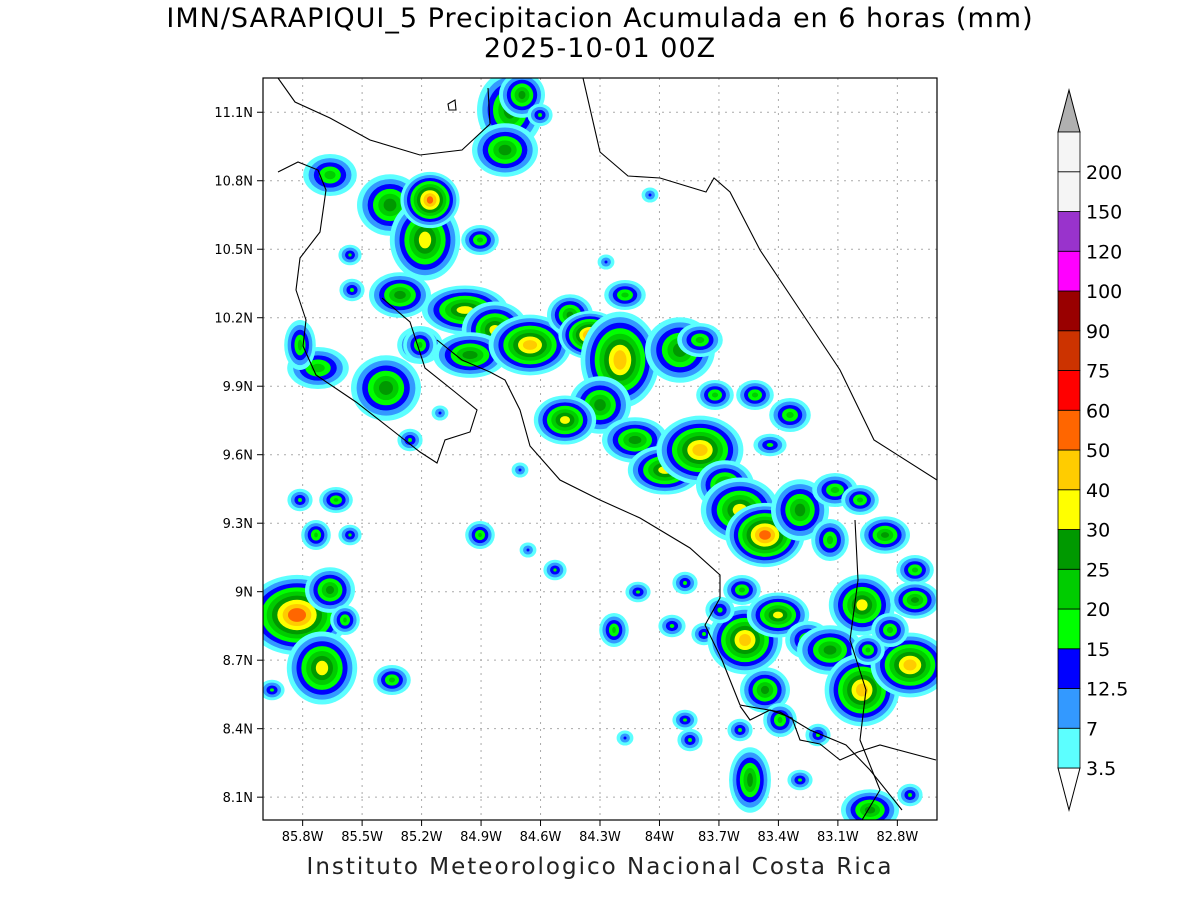  Describe the element at coordinates (660, 837) in the screenshot. I see `x-tick-label: 84W` at that location.